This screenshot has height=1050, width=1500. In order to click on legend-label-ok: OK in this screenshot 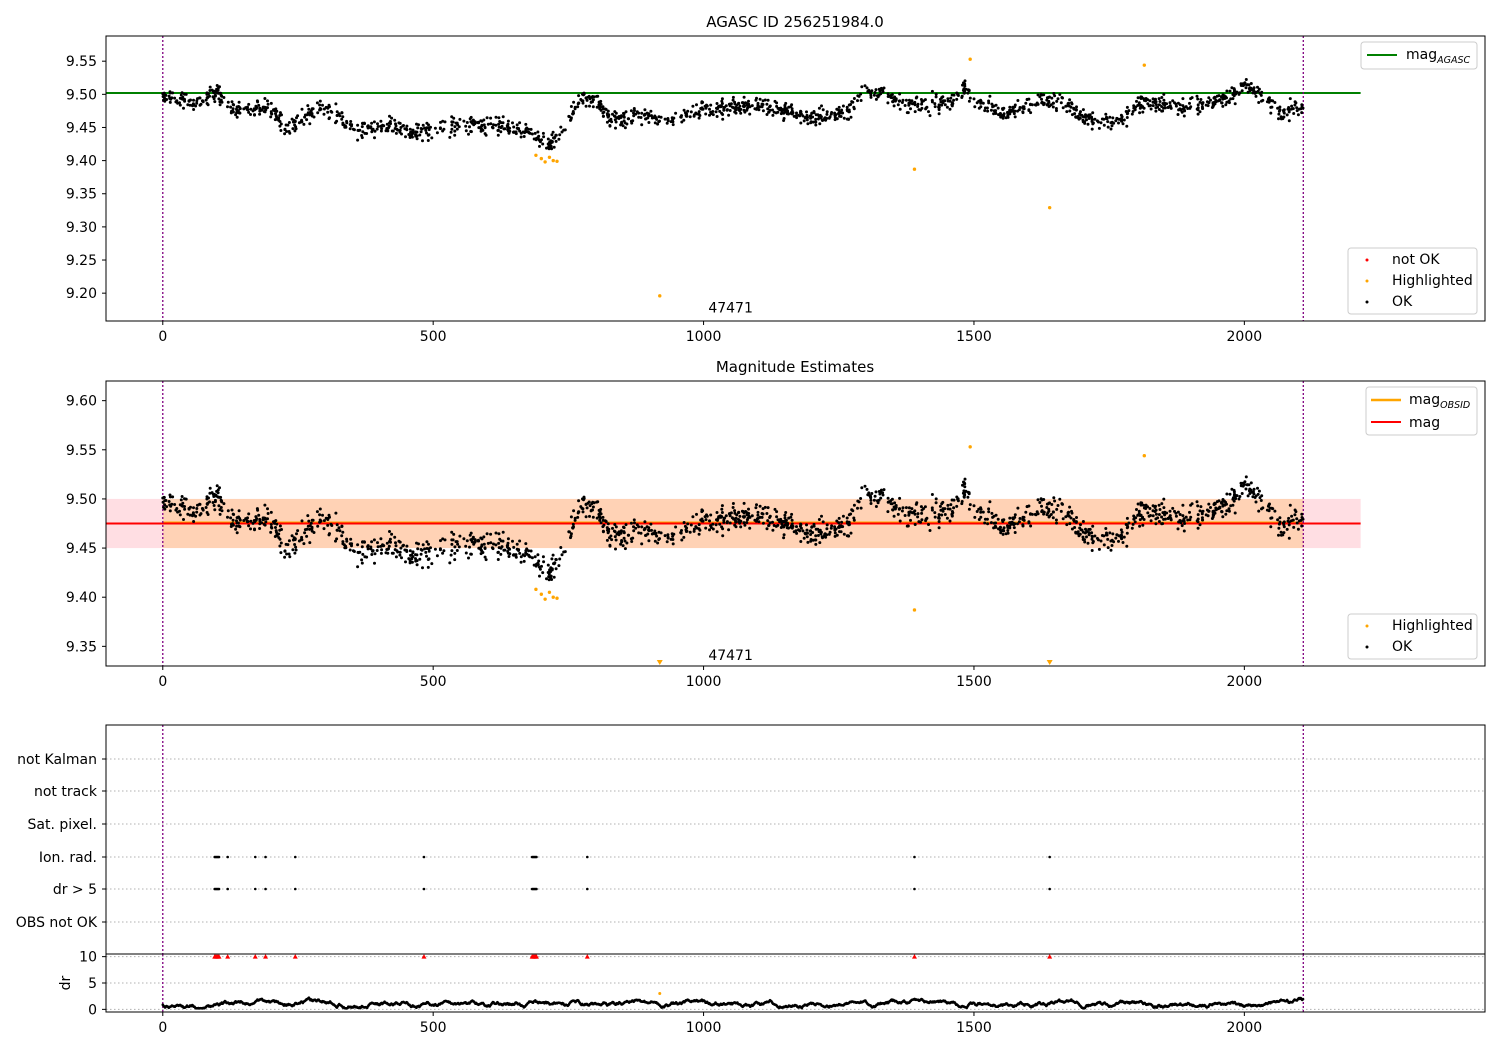, I will do `click(1402, 647)`.